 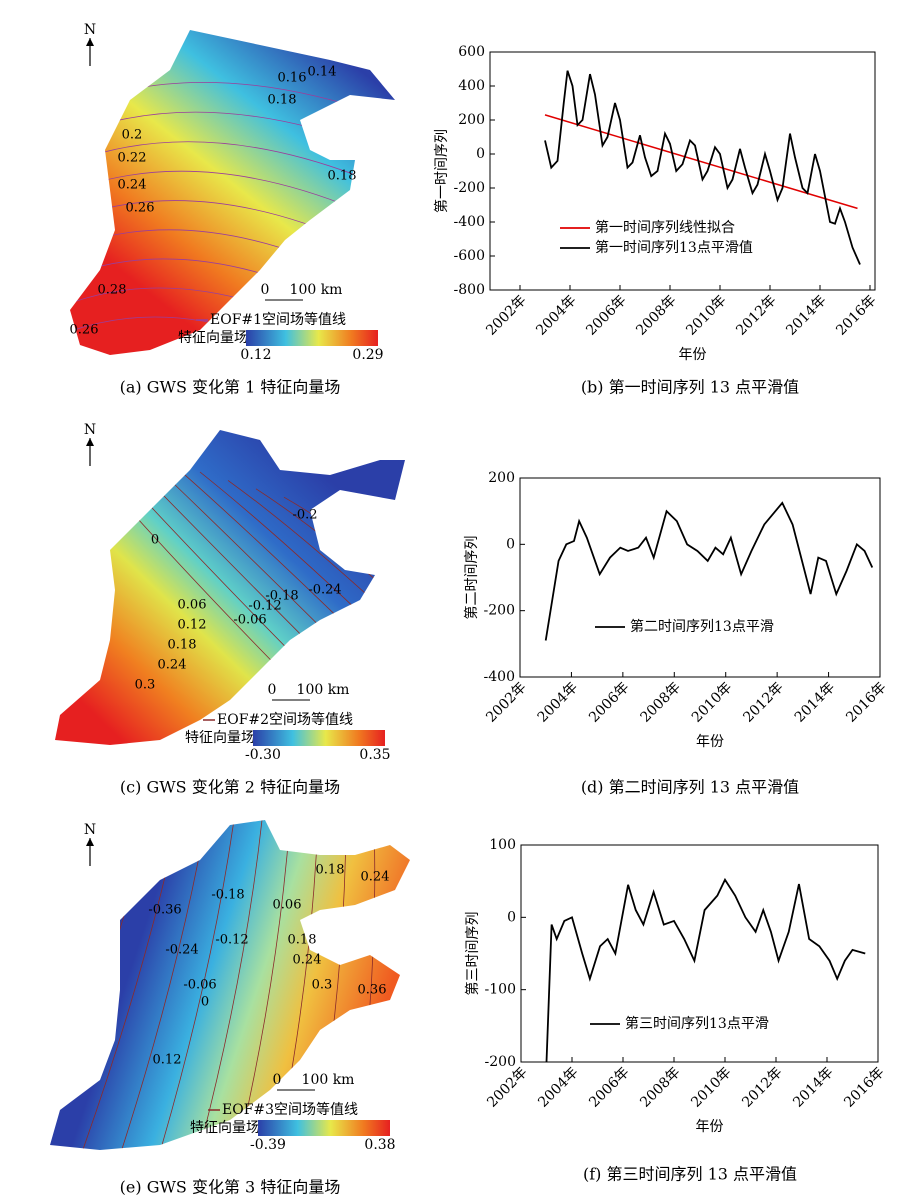 I want to click on x-tick-label: 2008年, so click(x=660, y=1087).